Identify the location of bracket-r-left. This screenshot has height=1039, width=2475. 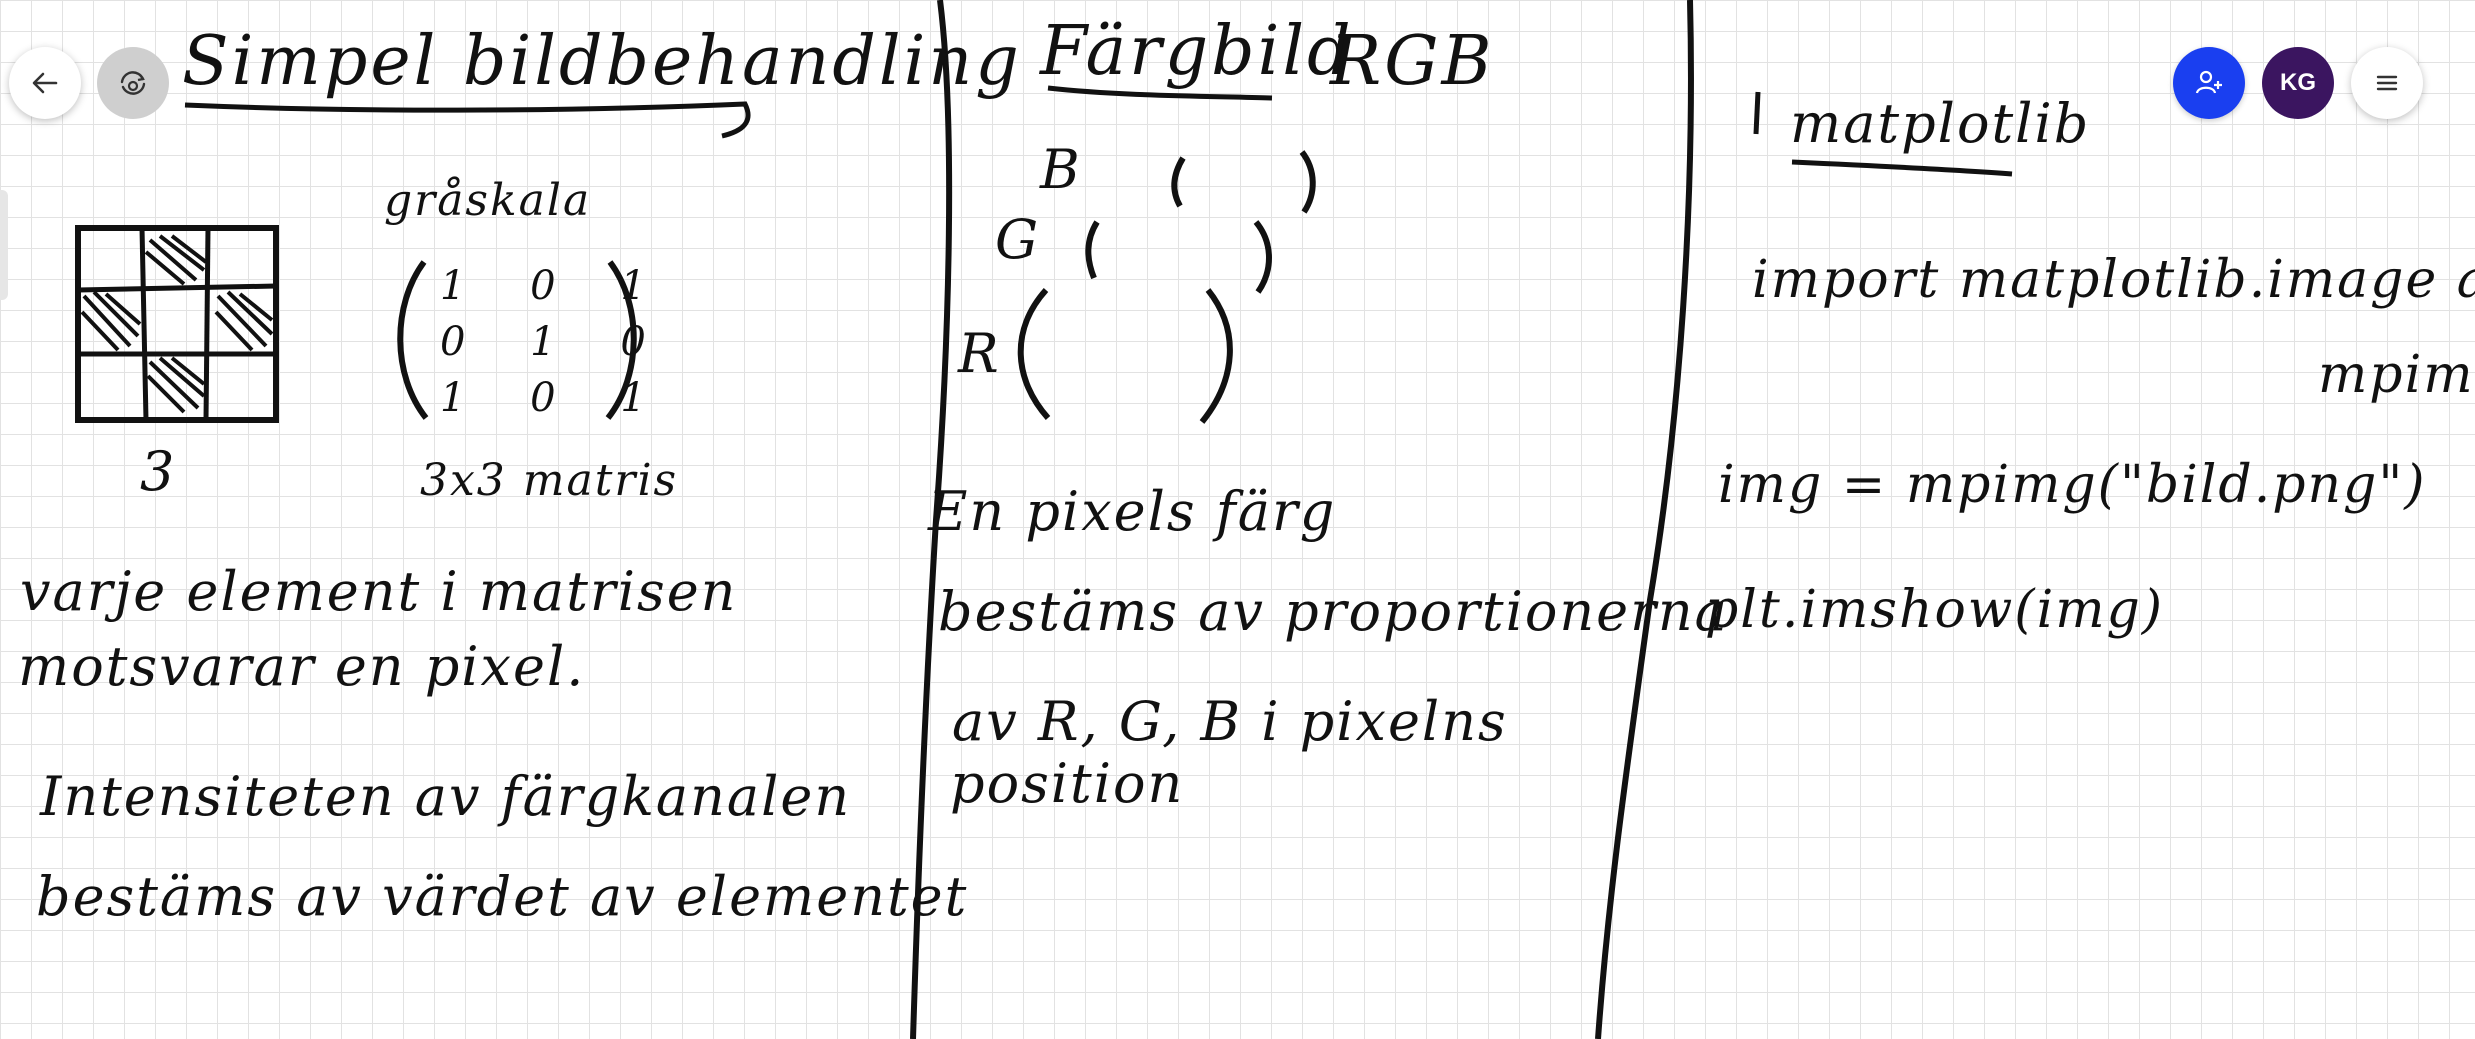
(1034, 353).